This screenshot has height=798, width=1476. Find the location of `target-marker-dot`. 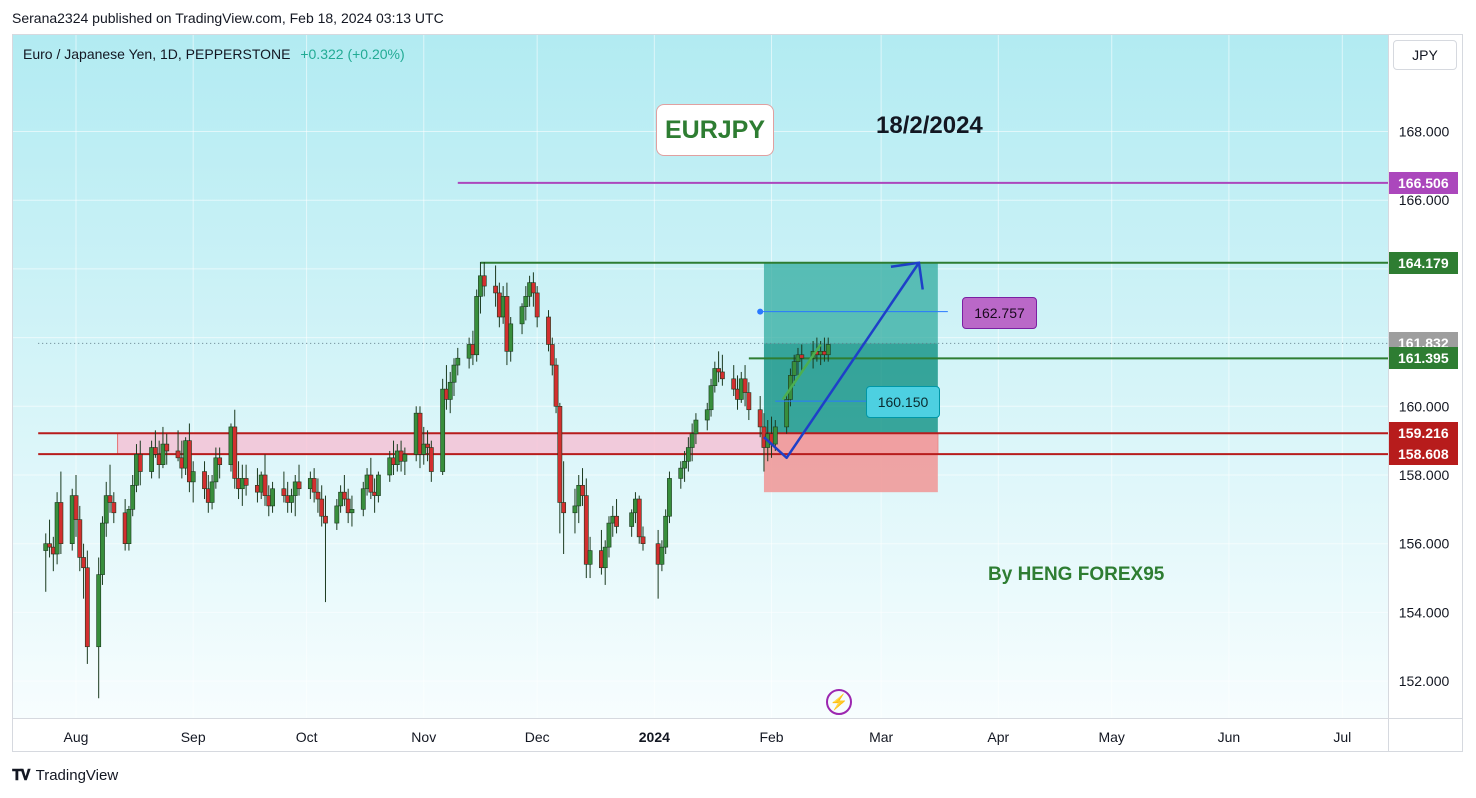

target-marker-dot is located at coordinates (760, 311).